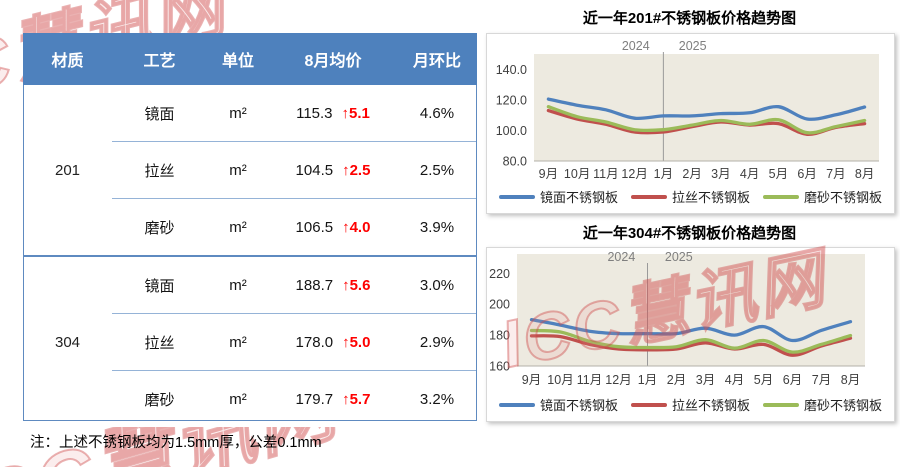 Image resolution: width=900 pixels, height=467 pixels. I want to click on svg-text: 120.0, so click(511, 100).